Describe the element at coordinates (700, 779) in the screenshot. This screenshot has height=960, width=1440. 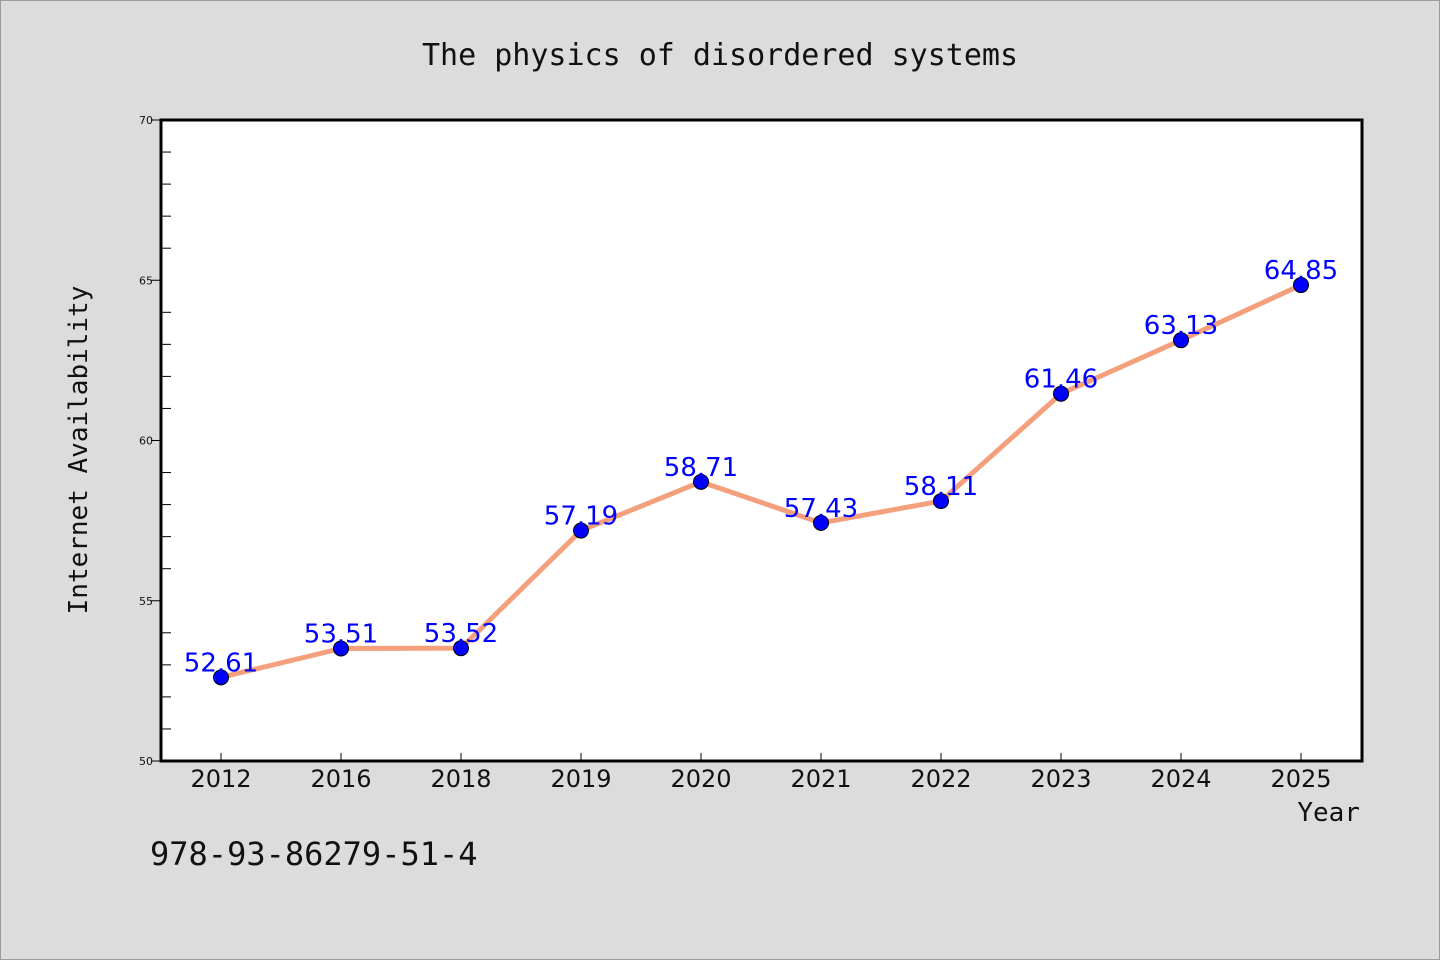
I see `x-tick-label: 2020` at that location.